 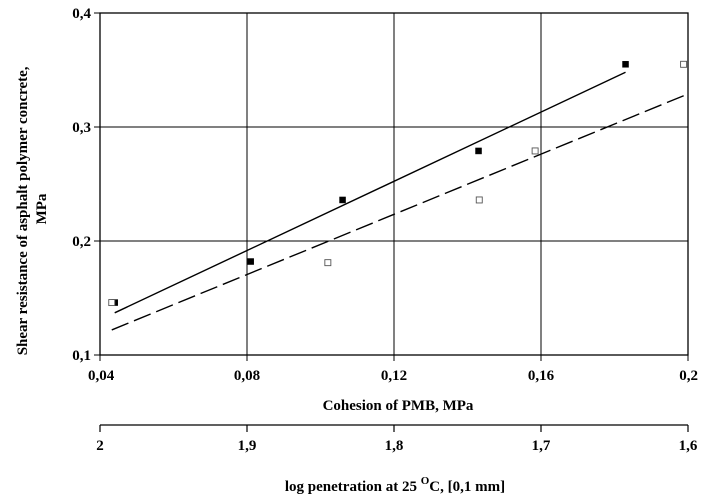 I want to click on x2-axis-title-post: C, [0,1 mm], so click(x=467, y=487).